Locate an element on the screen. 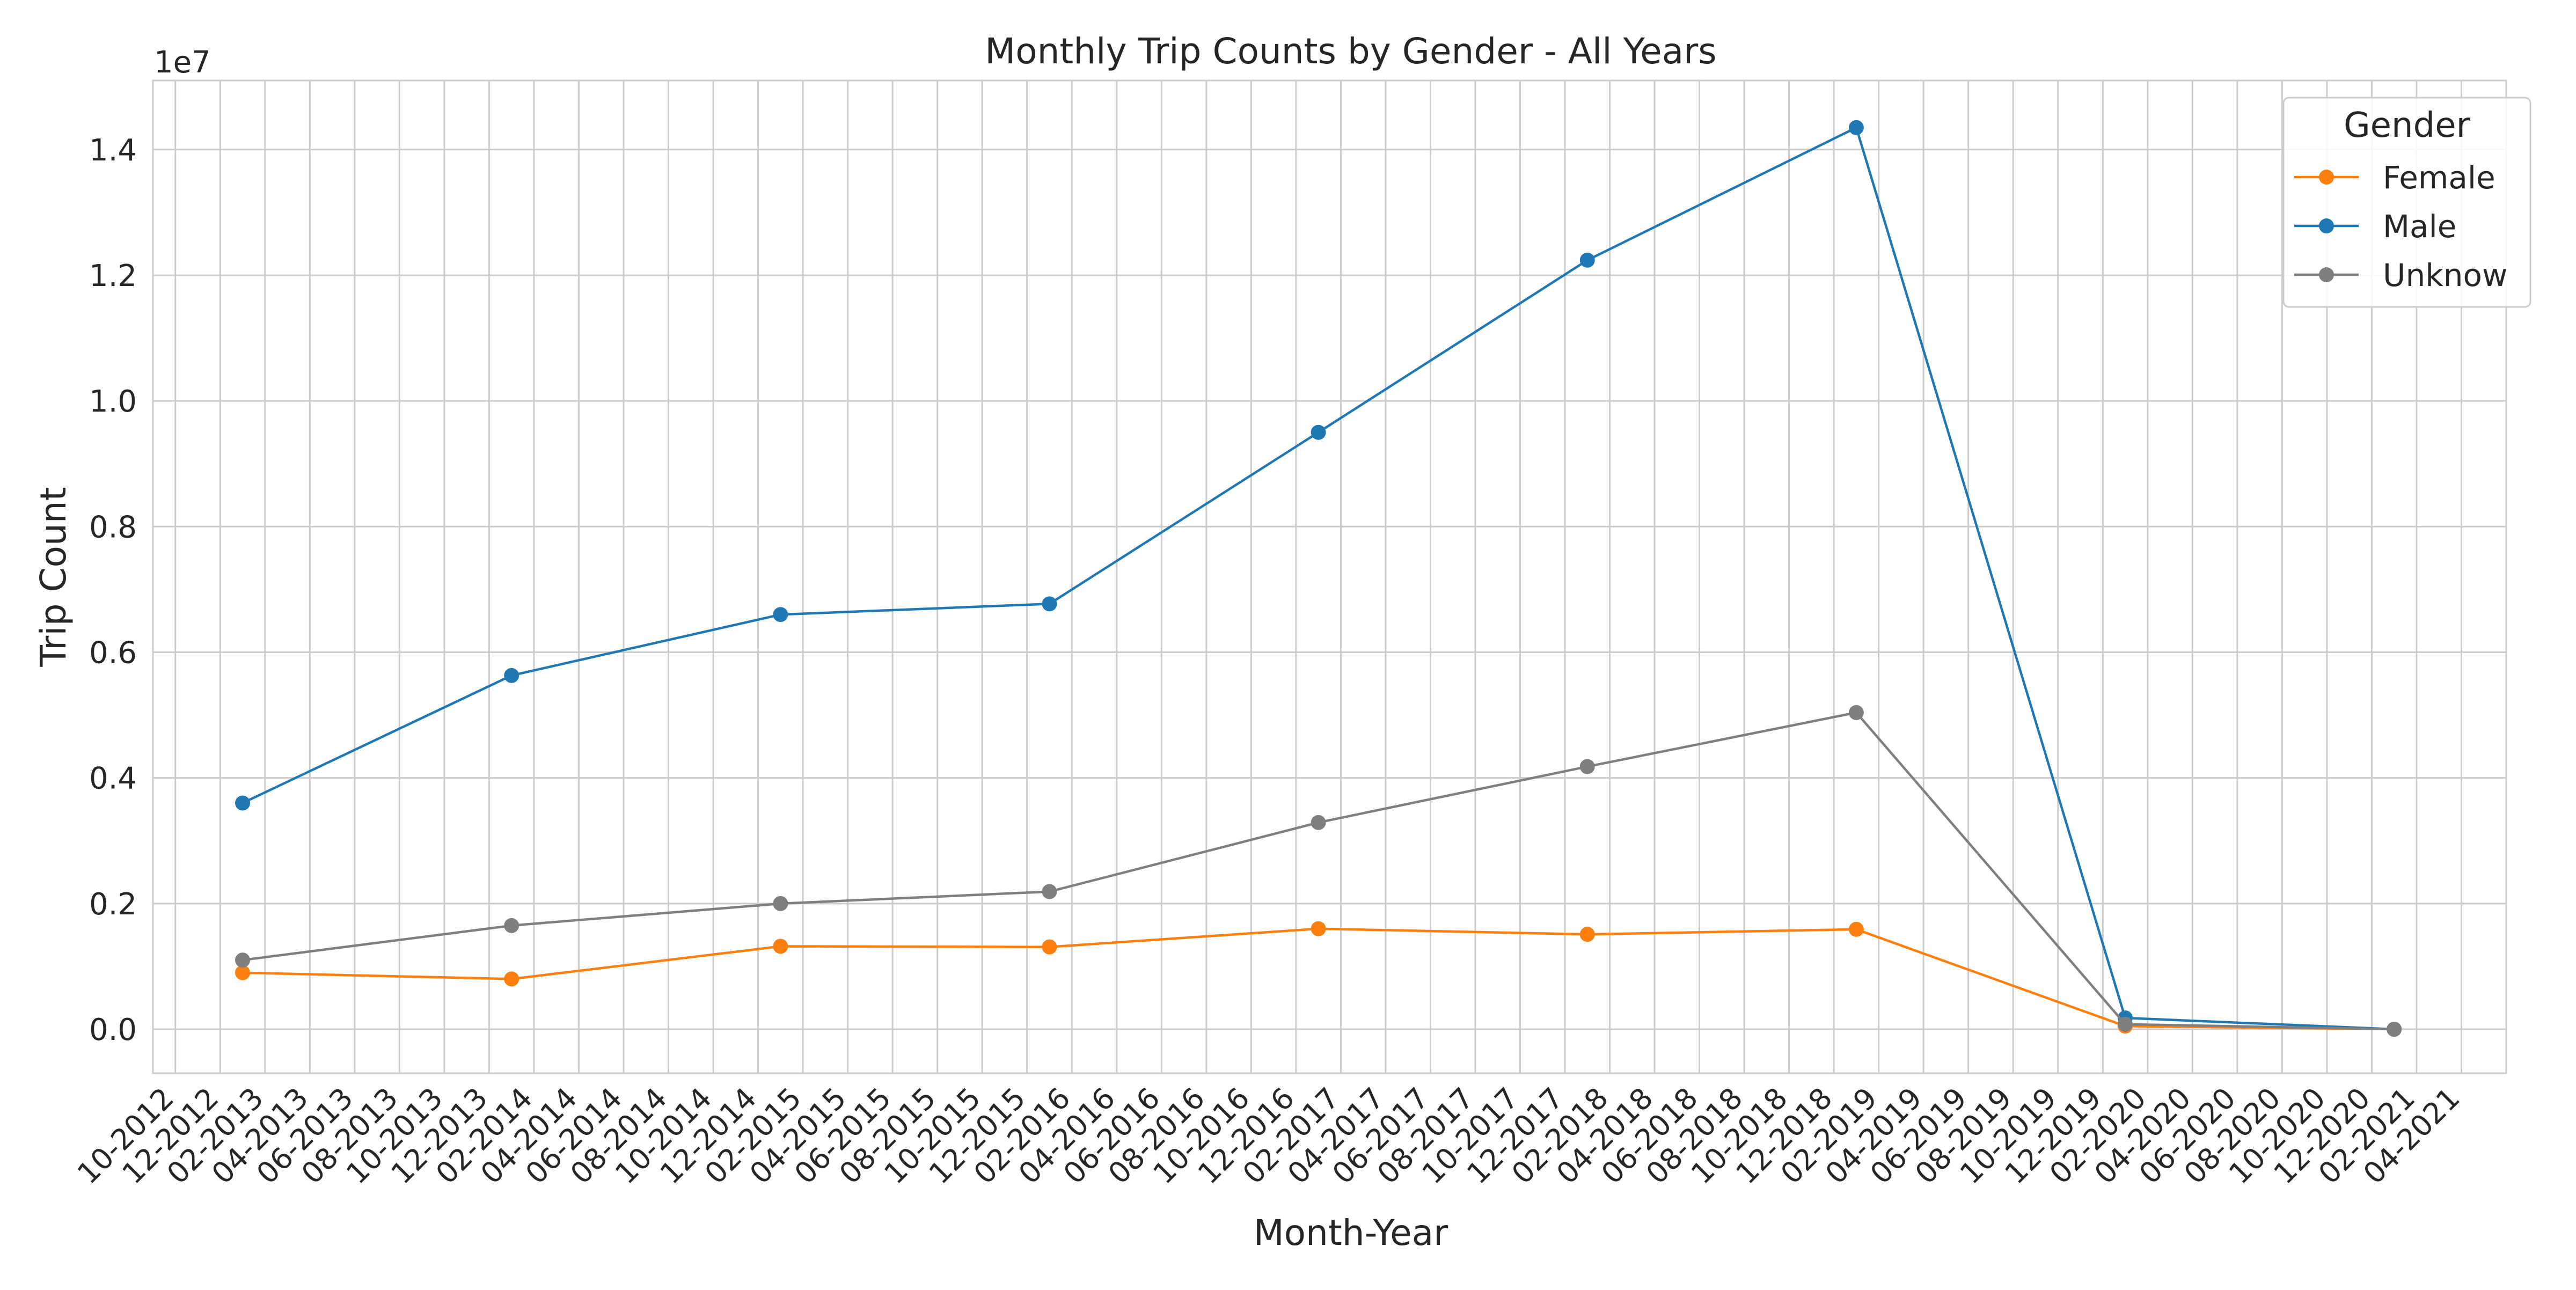 Image resolution: width=2576 pixels, height=1290 pixels. y-offset-label: 1e7 is located at coordinates (182, 62).